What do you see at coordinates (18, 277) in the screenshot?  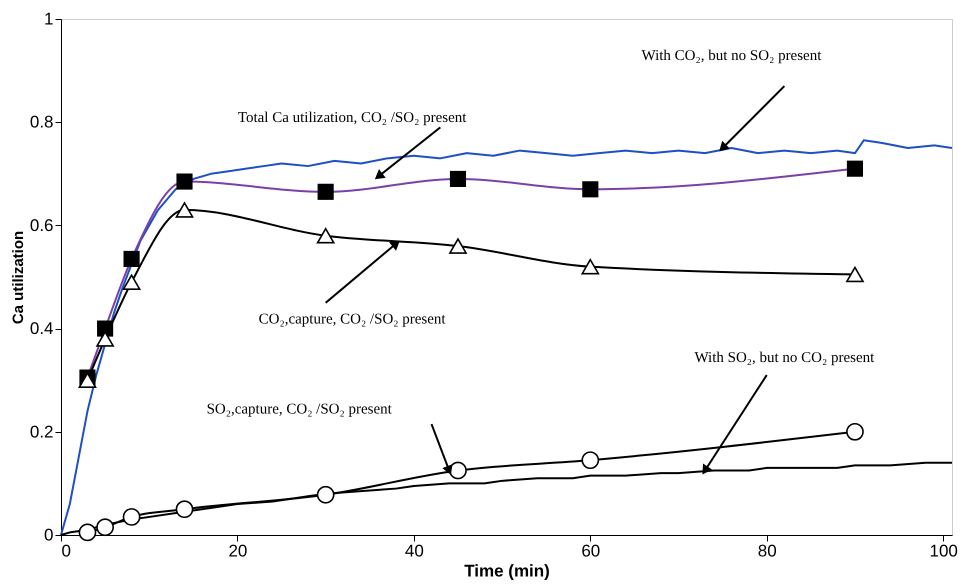 I see `y-axis-title: Ca utilization` at bounding box center [18, 277].